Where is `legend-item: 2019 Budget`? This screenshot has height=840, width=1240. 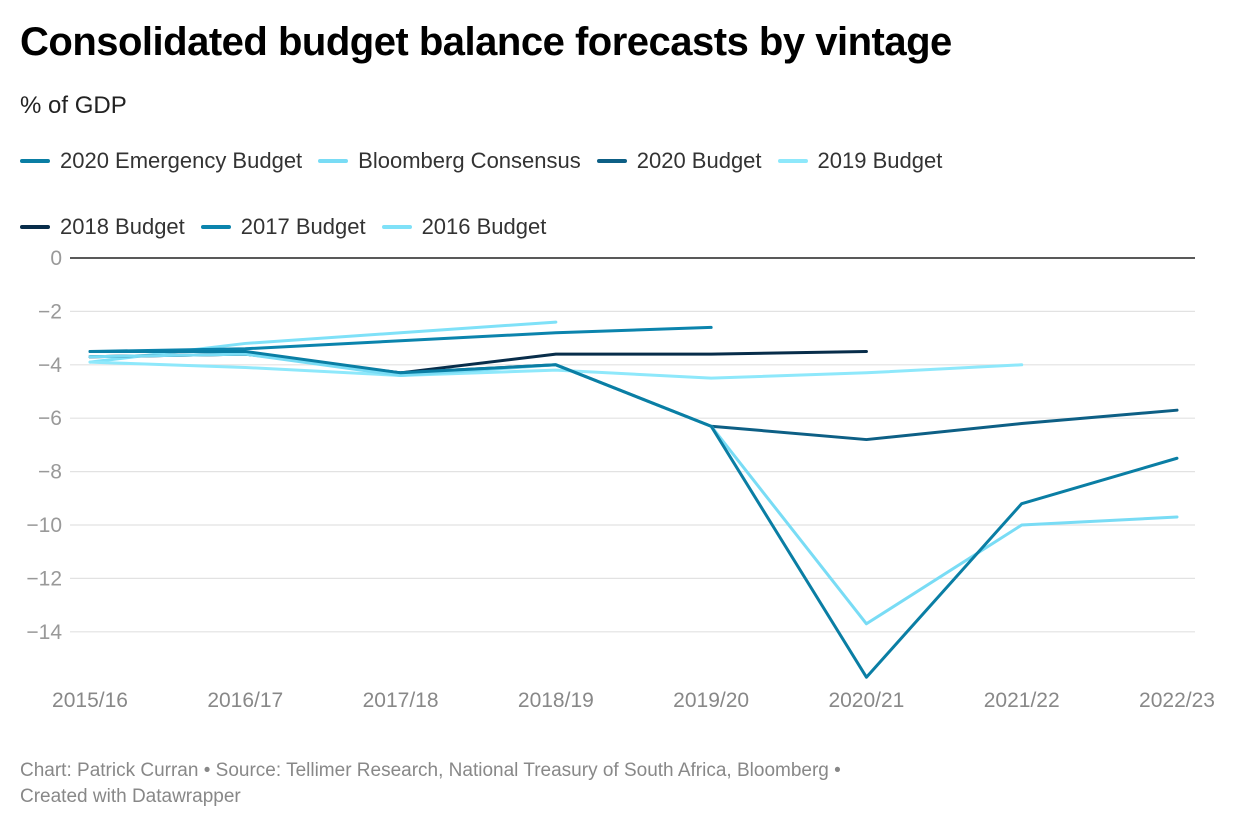 legend-item: 2019 Budget is located at coordinates (860, 161).